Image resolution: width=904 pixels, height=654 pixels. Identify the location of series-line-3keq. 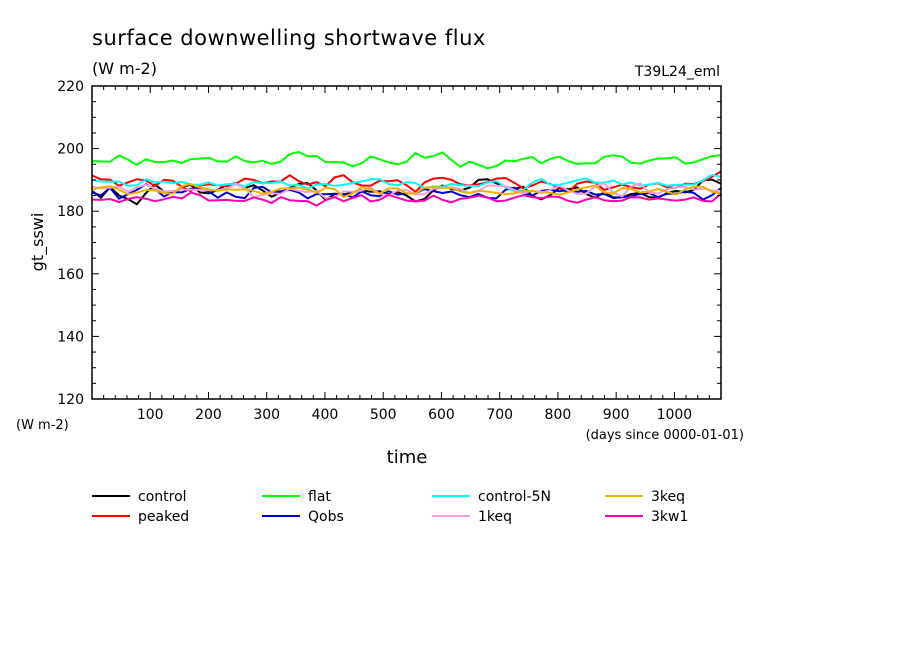
(406, 190).